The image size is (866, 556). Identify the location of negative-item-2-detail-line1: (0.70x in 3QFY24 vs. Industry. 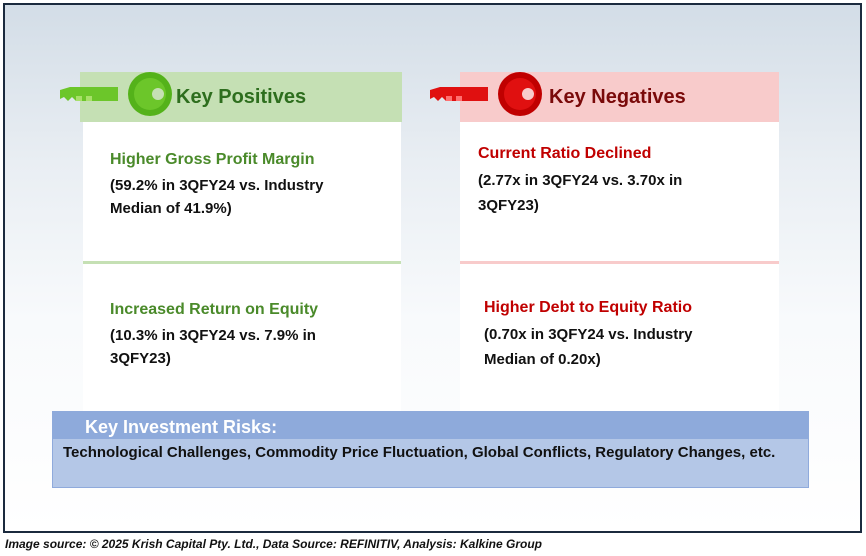
(588, 334).